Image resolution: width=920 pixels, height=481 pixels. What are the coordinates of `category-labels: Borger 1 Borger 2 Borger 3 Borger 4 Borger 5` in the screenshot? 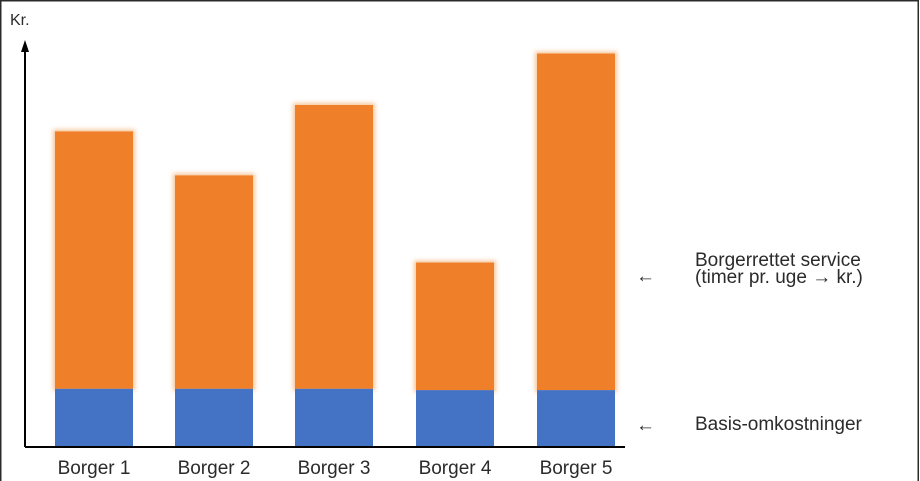 It's located at (335, 468).